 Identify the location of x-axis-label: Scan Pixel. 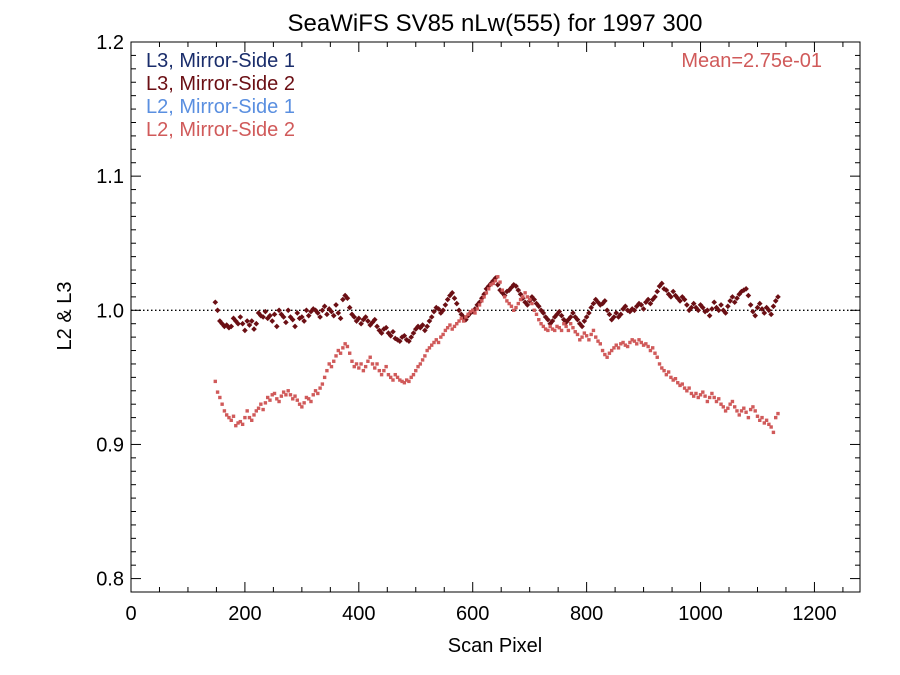
(495, 646).